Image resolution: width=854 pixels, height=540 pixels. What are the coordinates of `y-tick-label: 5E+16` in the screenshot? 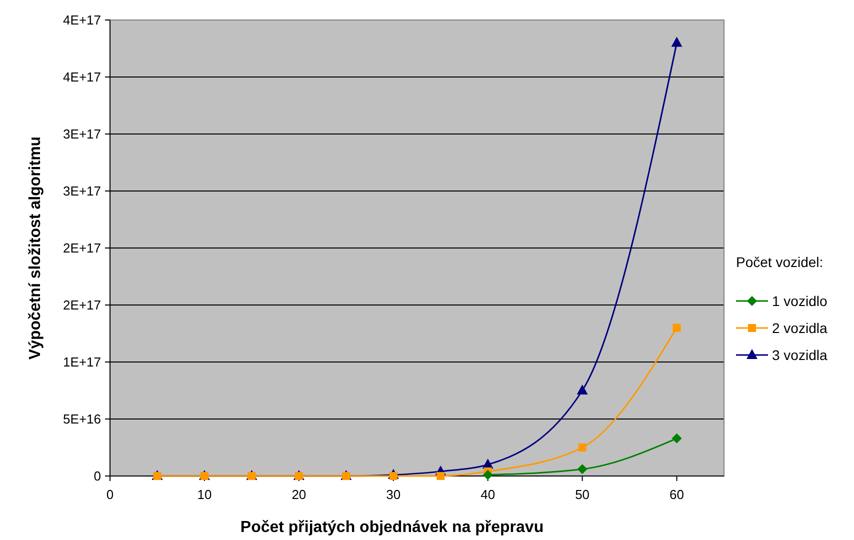 It's located at (82, 419).